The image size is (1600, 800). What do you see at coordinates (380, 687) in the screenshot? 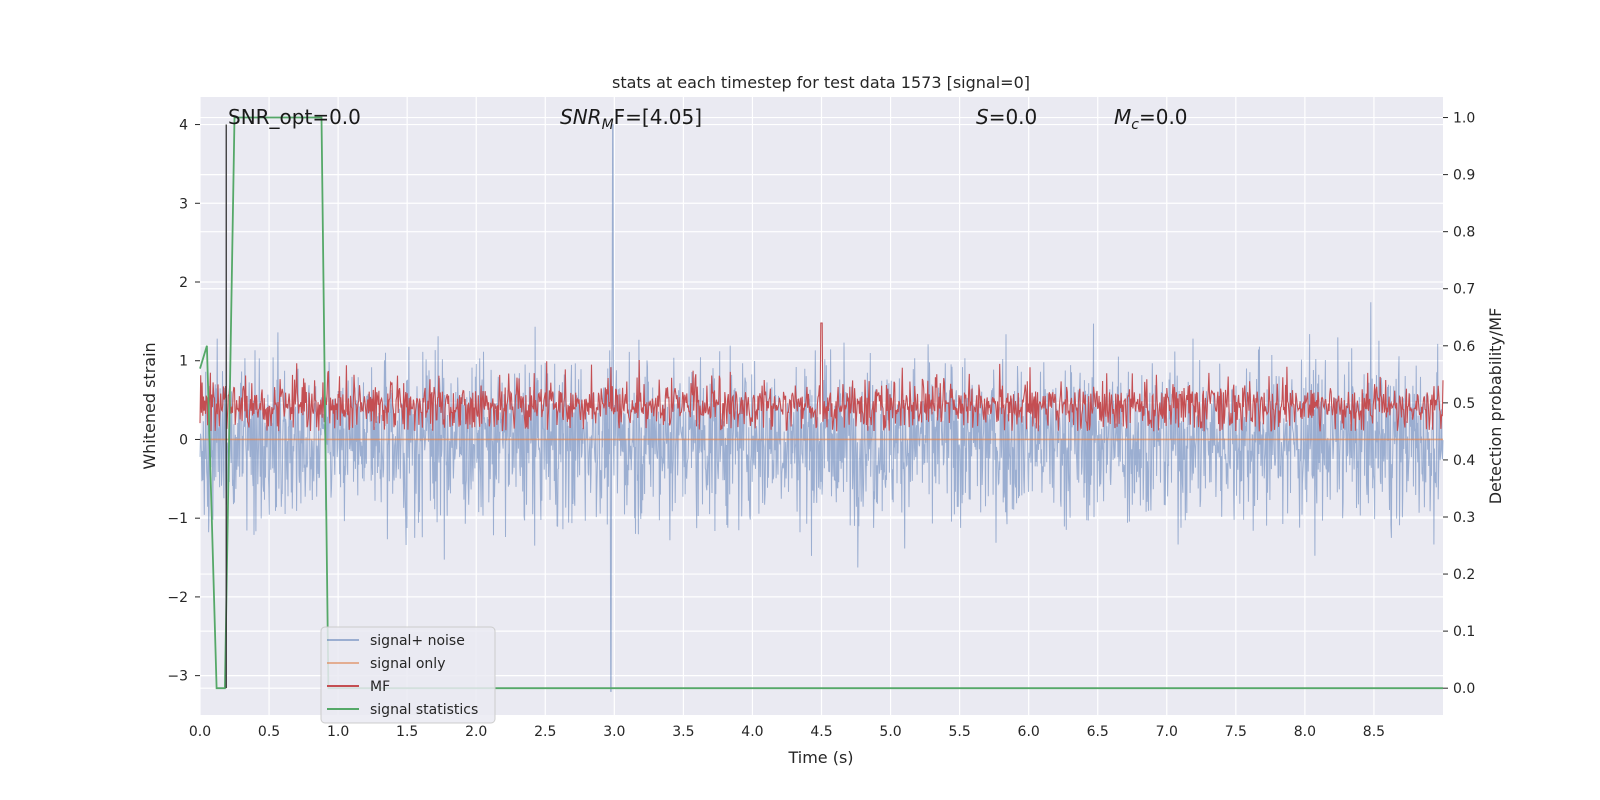
I see `legend-label-mf: MF` at bounding box center [380, 687].